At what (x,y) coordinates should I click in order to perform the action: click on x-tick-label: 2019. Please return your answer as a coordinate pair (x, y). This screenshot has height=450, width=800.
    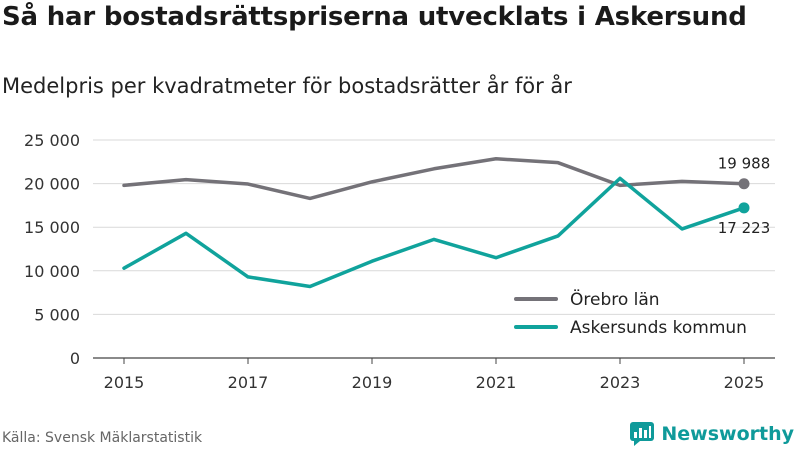
    Looking at the image, I should click on (372, 382).